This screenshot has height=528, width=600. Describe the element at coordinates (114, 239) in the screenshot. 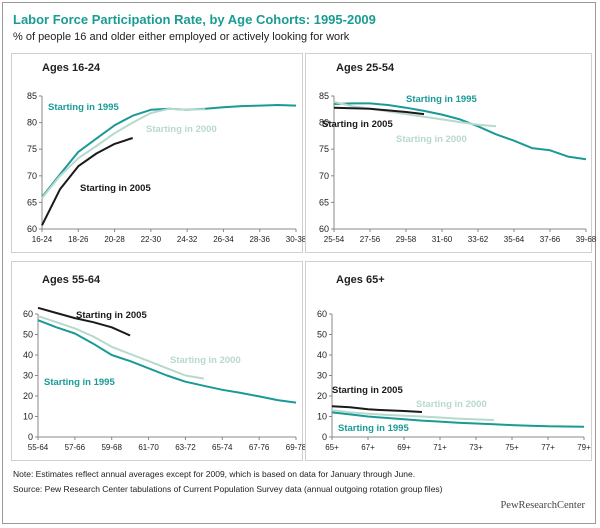

I see `x-tick-label: 20-28` at that location.